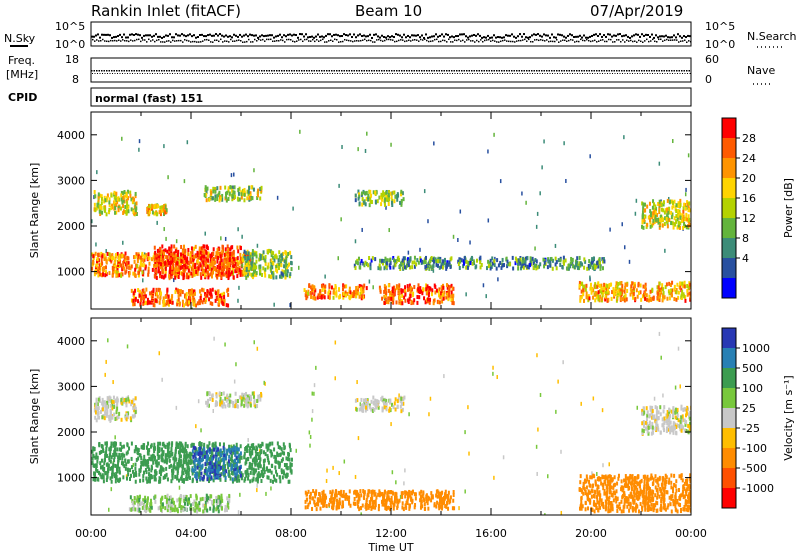  Describe the element at coordinates (149, 98) in the screenshot. I see `cpid-value: normal (fast) 151` at that location.